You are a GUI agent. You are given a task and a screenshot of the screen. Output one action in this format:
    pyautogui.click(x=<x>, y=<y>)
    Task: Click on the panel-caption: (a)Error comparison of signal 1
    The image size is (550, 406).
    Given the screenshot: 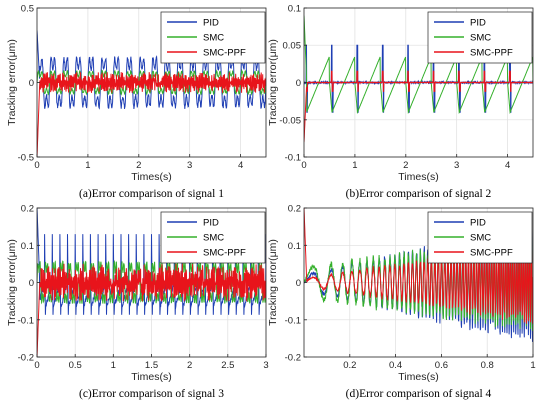 What is the action you would take?
    pyautogui.click(x=151, y=194)
    